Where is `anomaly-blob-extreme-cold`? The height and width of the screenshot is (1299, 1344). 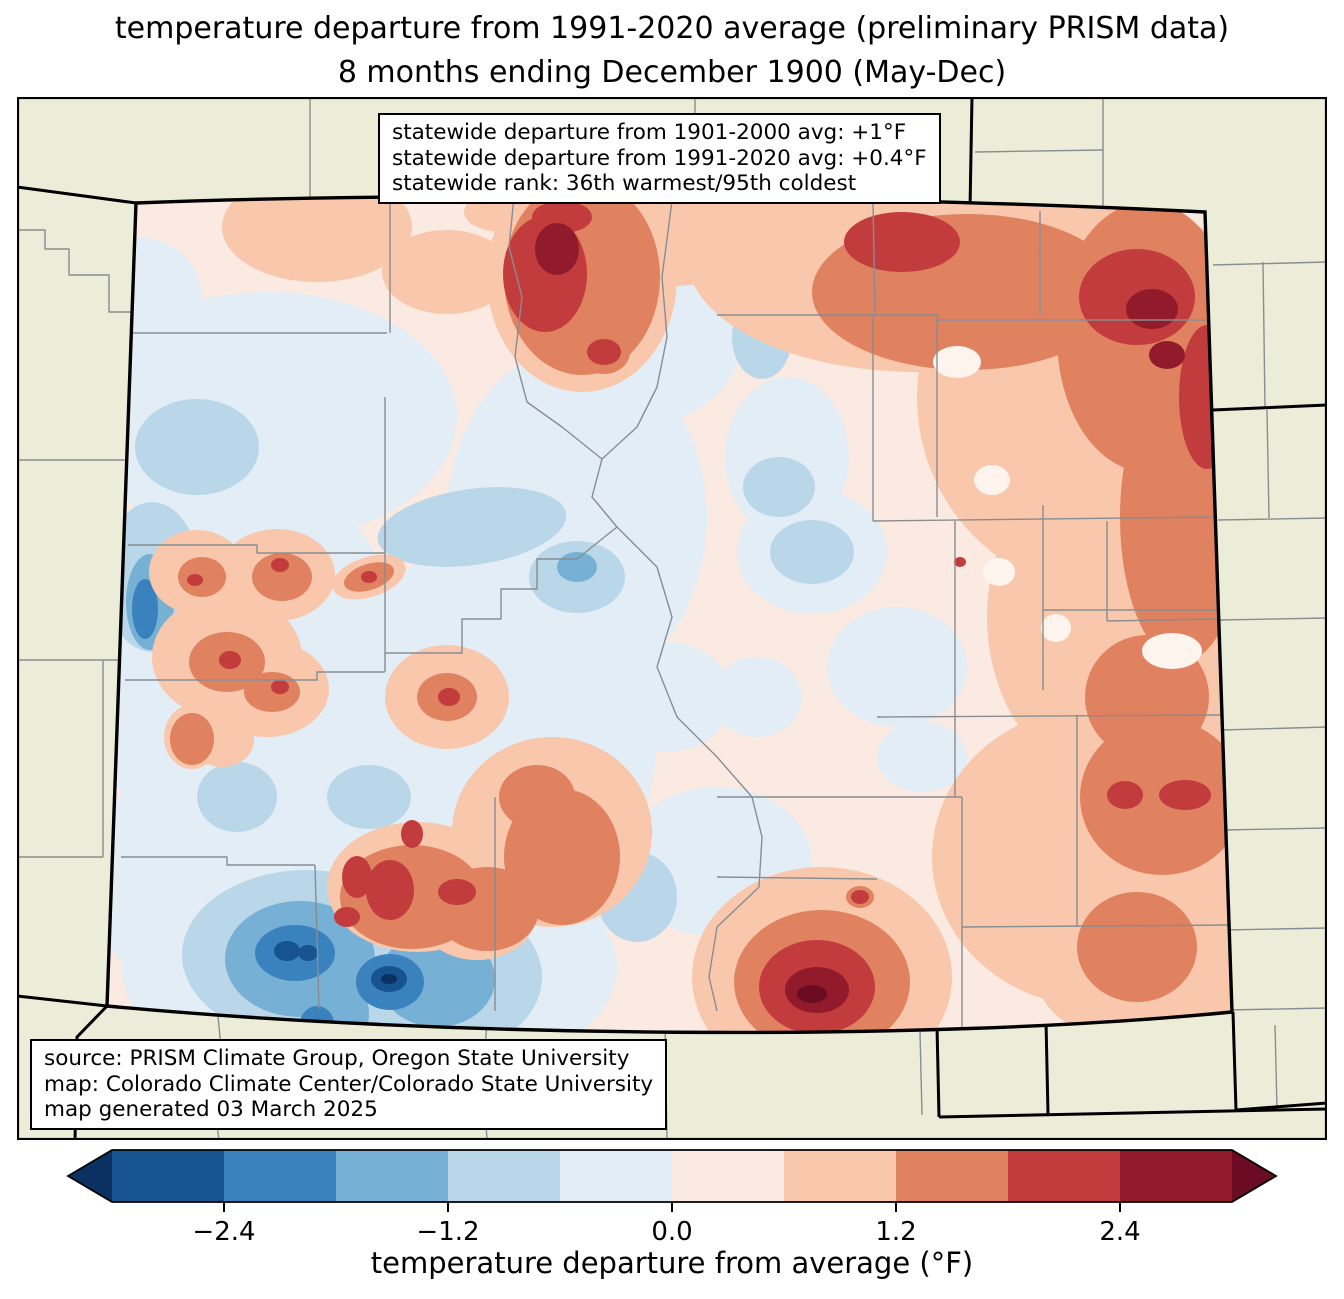
anomaly-blob-extreme-cold is located at coordinates (389, 979).